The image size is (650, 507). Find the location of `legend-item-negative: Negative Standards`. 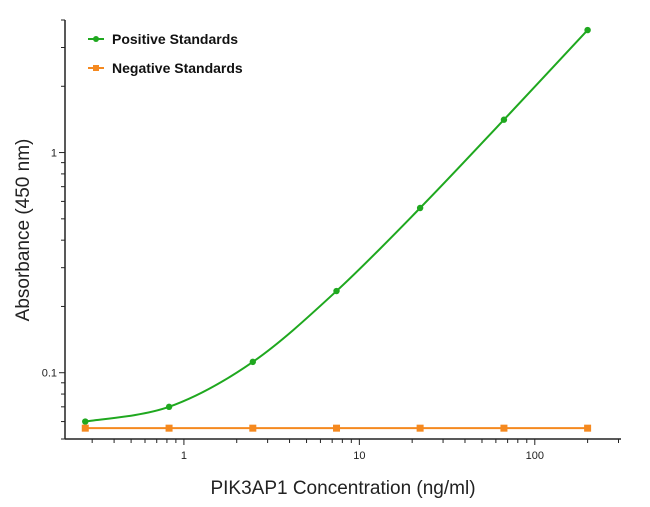

legend-item-negative: Negative Standards is located at coordinates (165, 68).